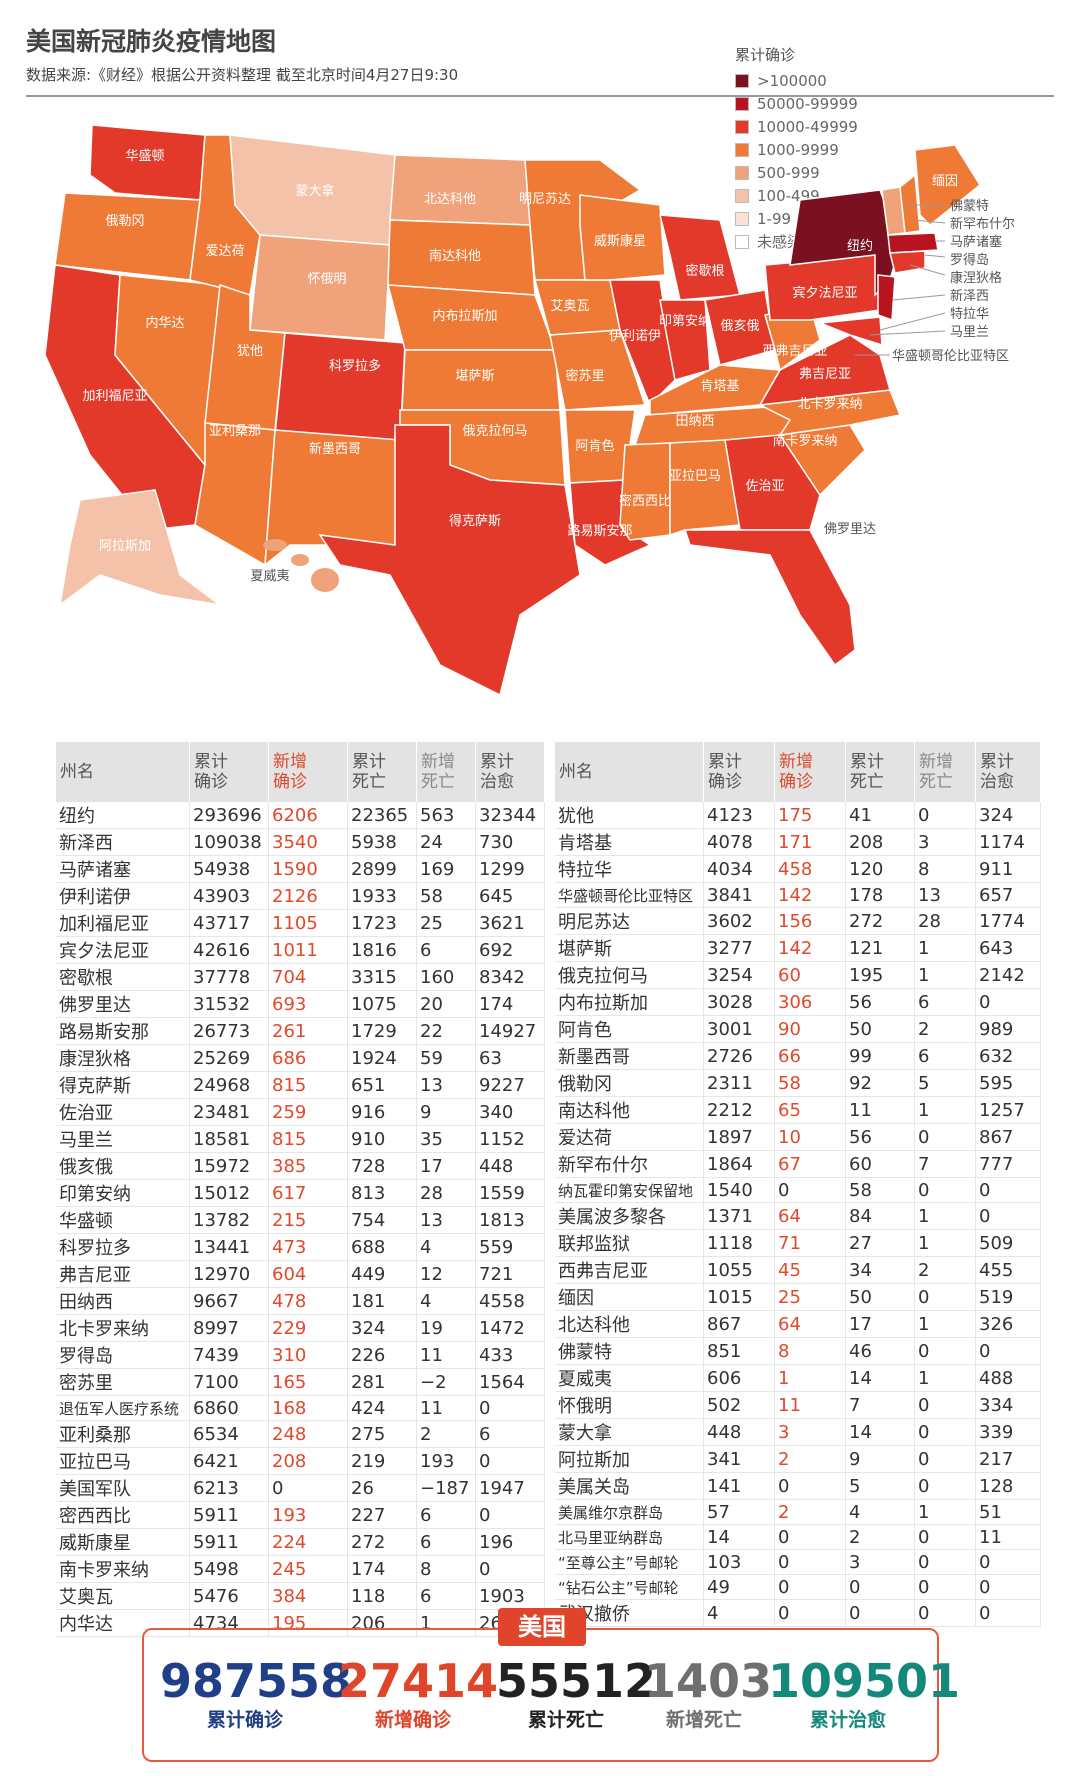 This screenshot has width=1080, height=1776. What do you see at coordinates (739, 1613) in the screenshot?
I see `cell-cum-confirmed: 4` at bounding box center [739, 1613].